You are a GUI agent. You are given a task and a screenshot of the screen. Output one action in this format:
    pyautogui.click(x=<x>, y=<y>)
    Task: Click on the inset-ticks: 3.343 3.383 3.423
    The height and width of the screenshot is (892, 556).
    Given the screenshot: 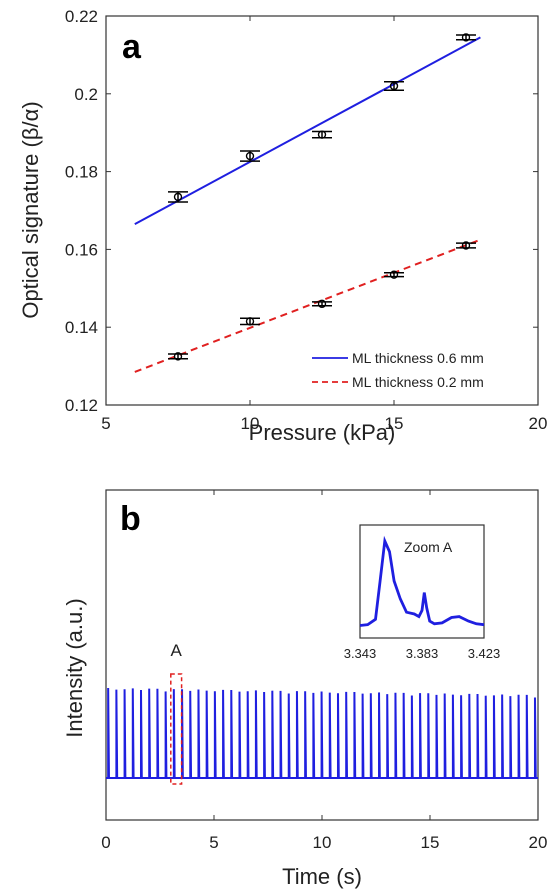 What is the action you would take?
    pyautogui.click(x=422, y=653)
    